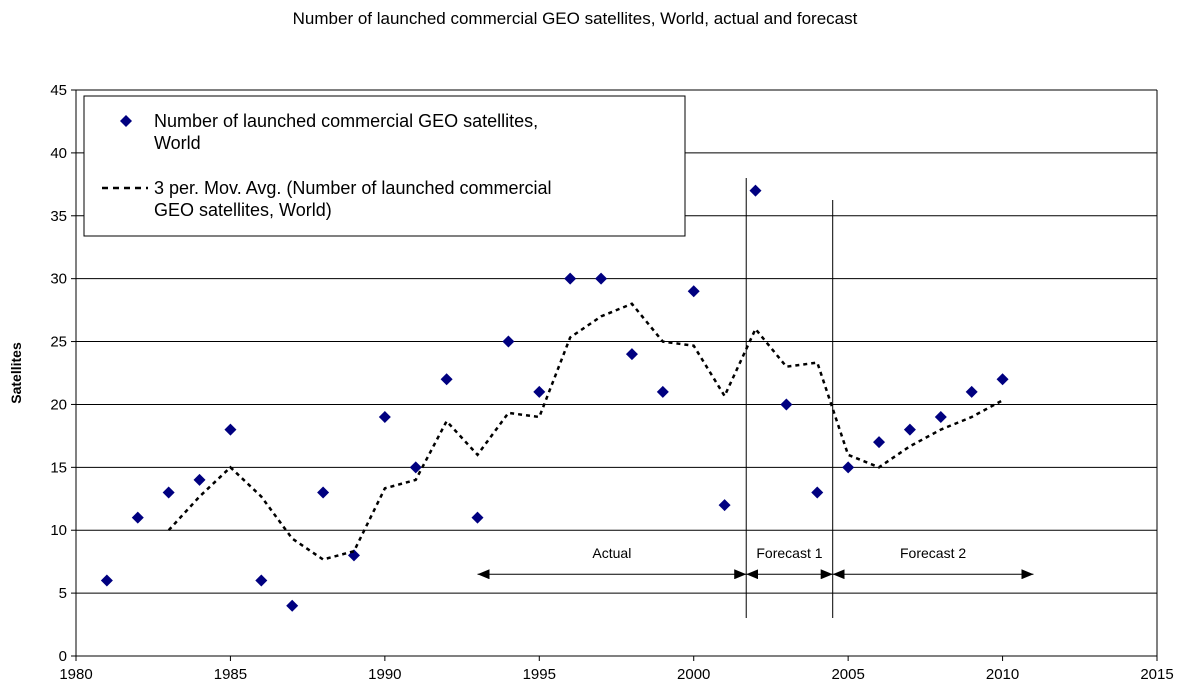  What do you see at coordinates (58, 90) in the screenshot?
I see `y-tick-label: 45` at bounding box center [58, 90].